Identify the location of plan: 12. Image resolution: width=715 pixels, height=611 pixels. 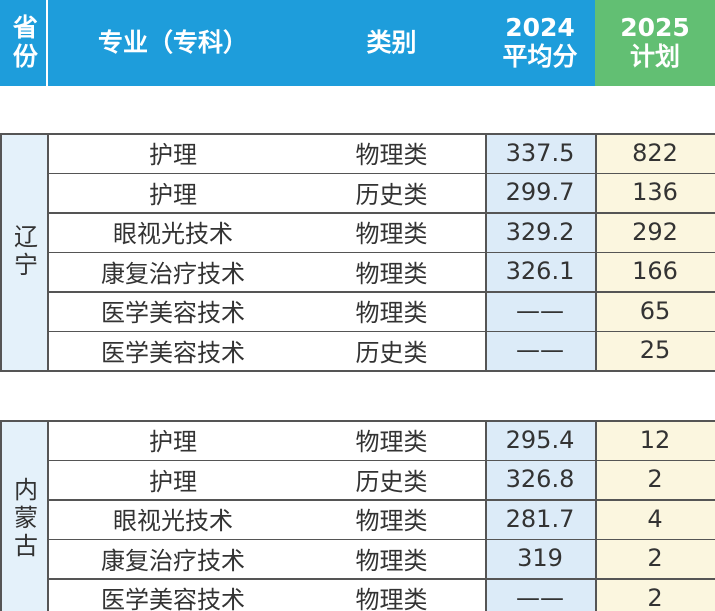
(655, 439).